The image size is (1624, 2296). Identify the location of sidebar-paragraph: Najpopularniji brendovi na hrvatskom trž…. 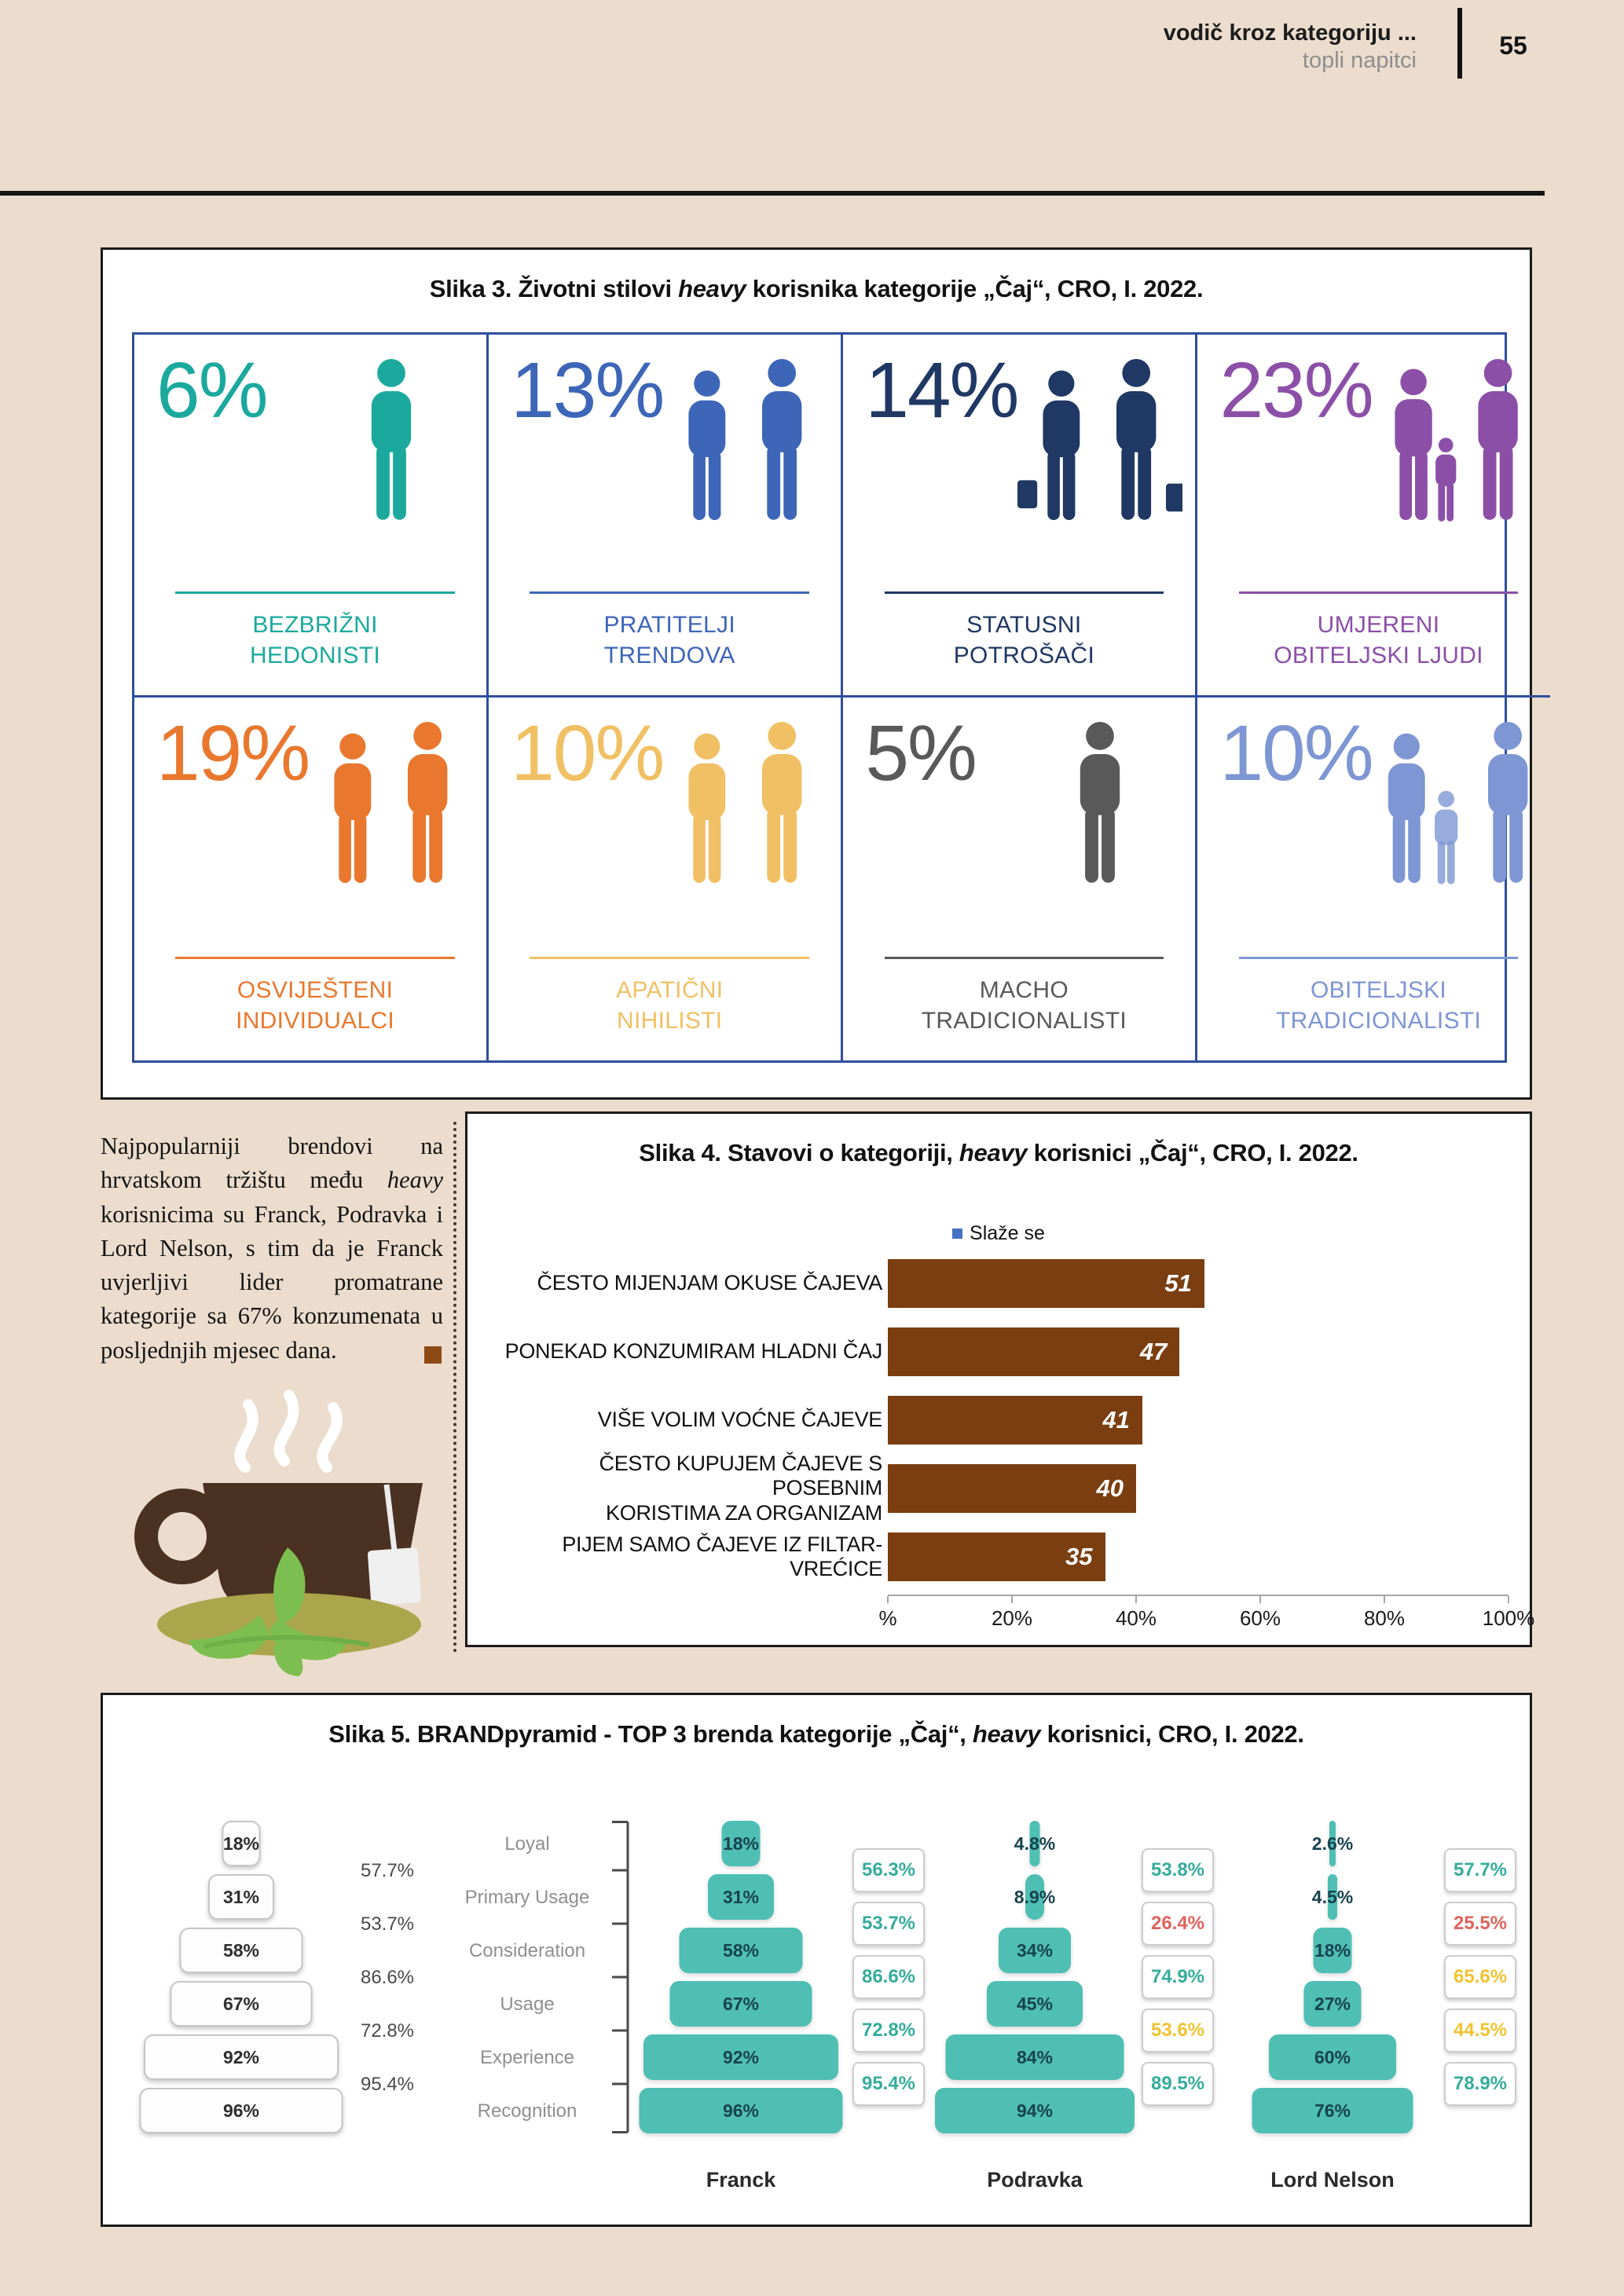
(272, 1249).